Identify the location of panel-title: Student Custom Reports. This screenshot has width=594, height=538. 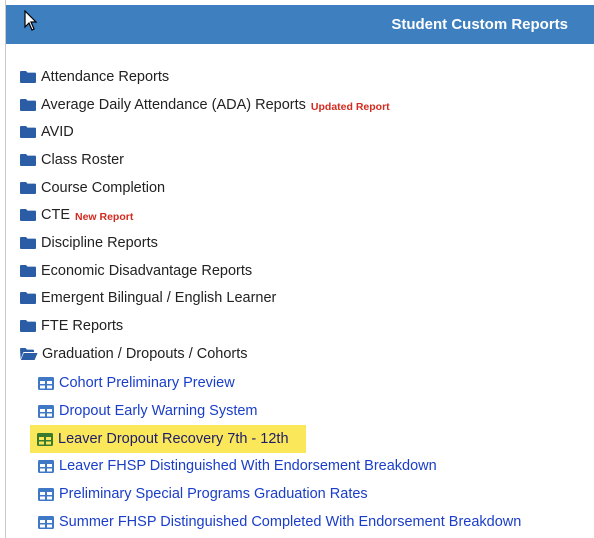
(479, 24).